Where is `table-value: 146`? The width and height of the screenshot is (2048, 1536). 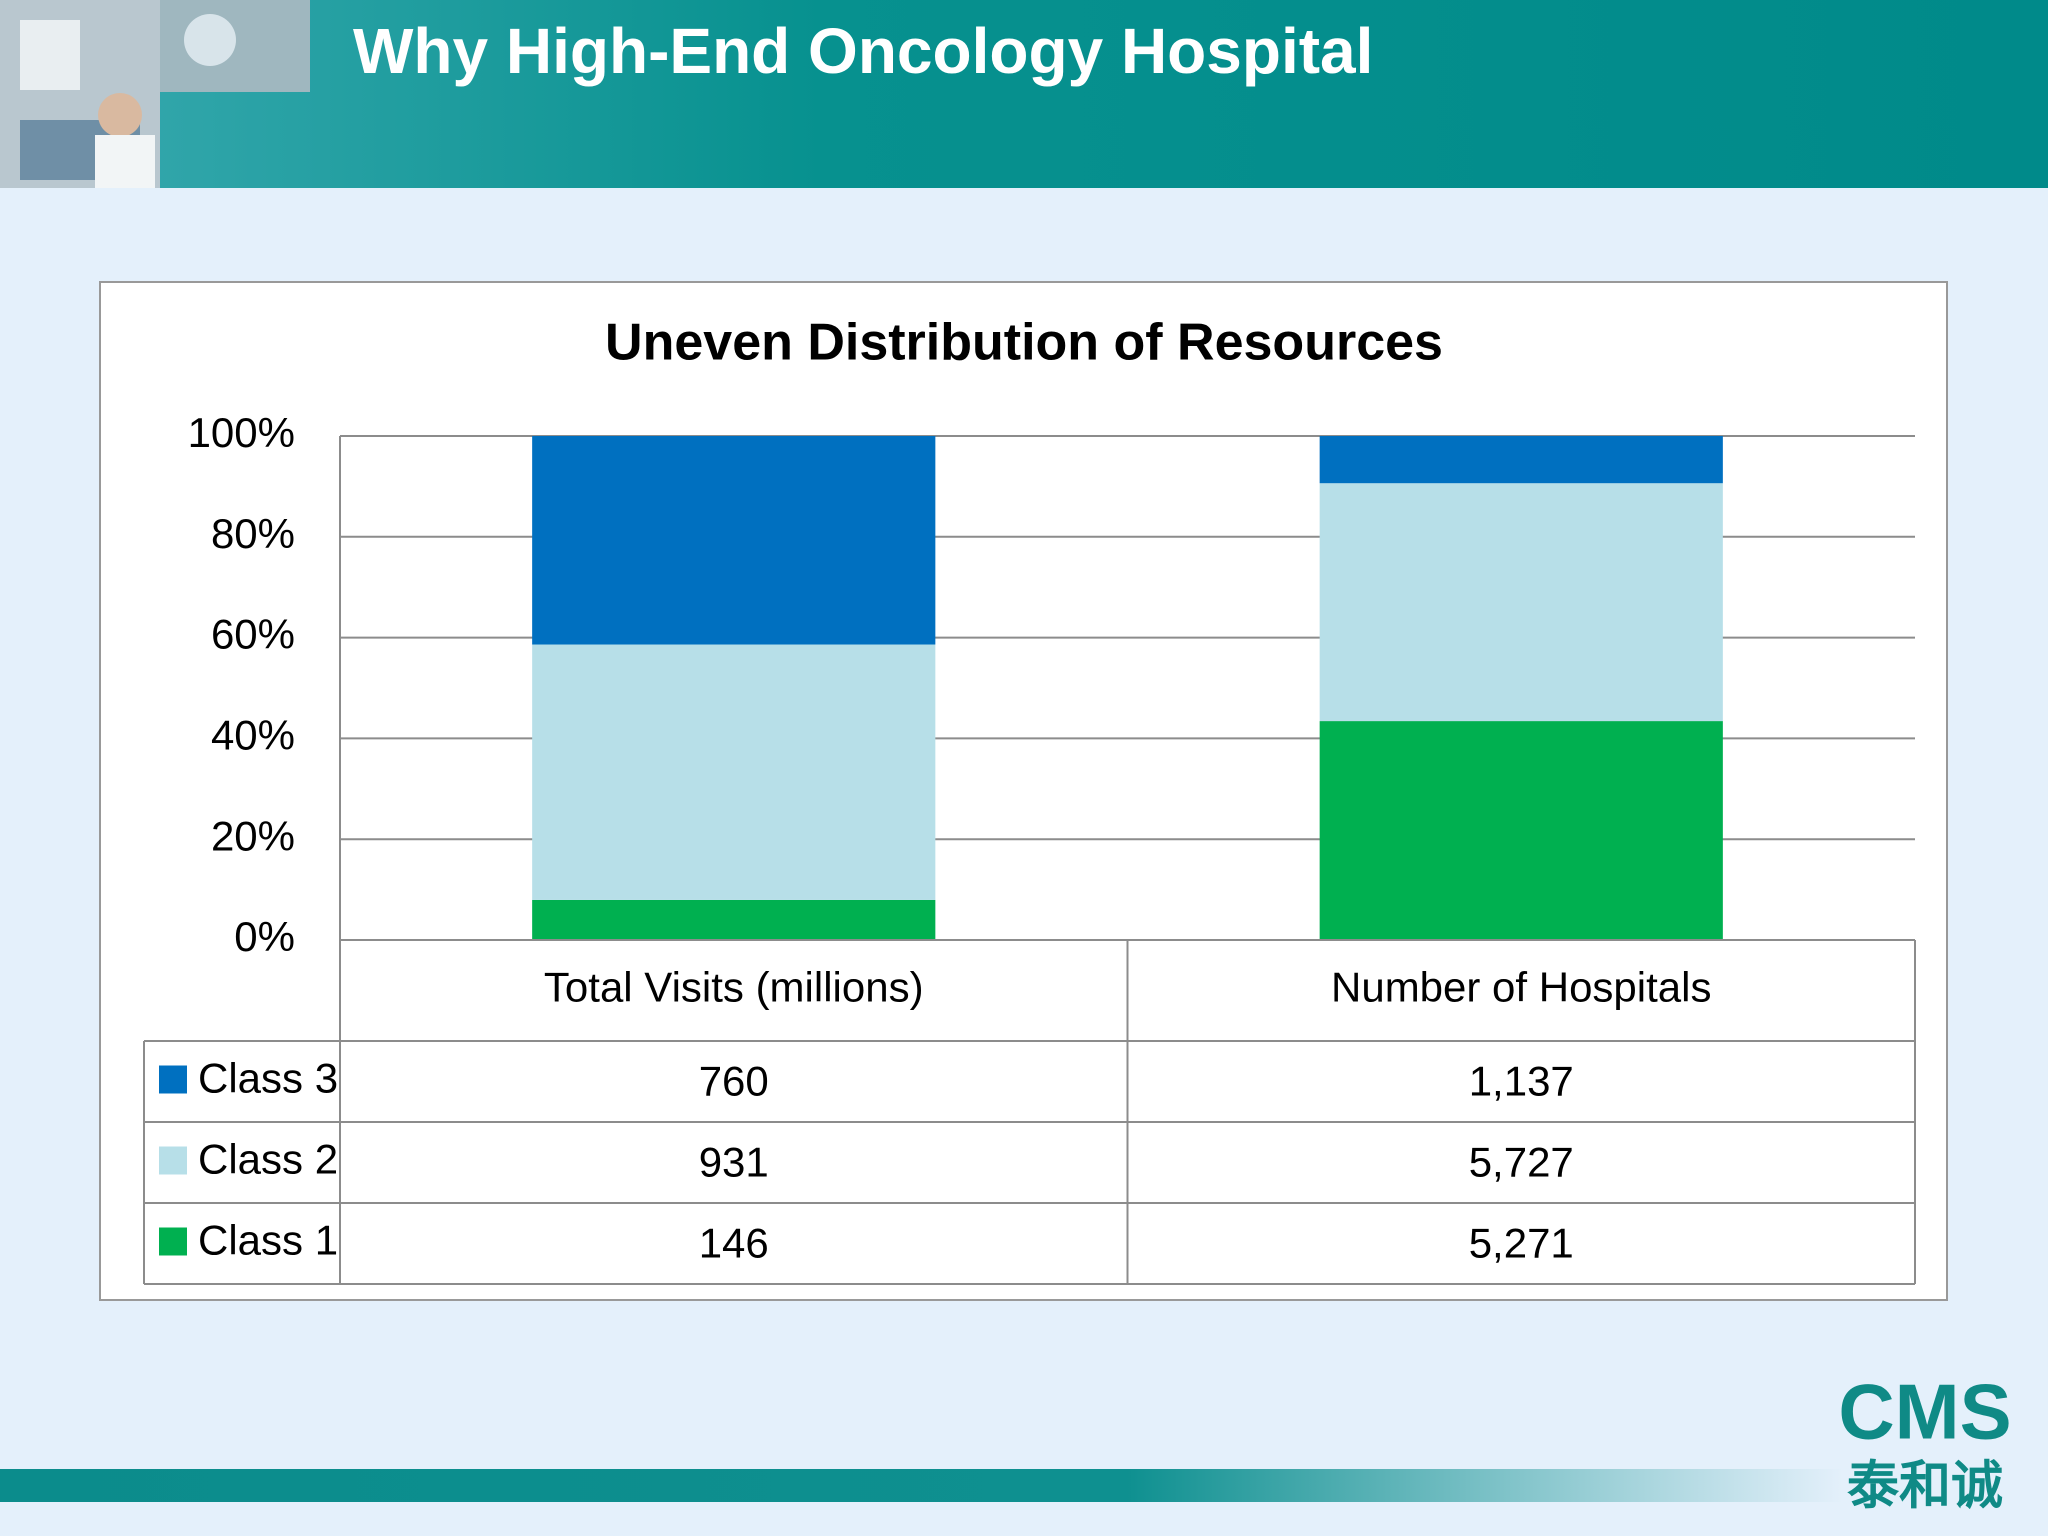 table-value: 146 is located at coordinates (734, 1243).